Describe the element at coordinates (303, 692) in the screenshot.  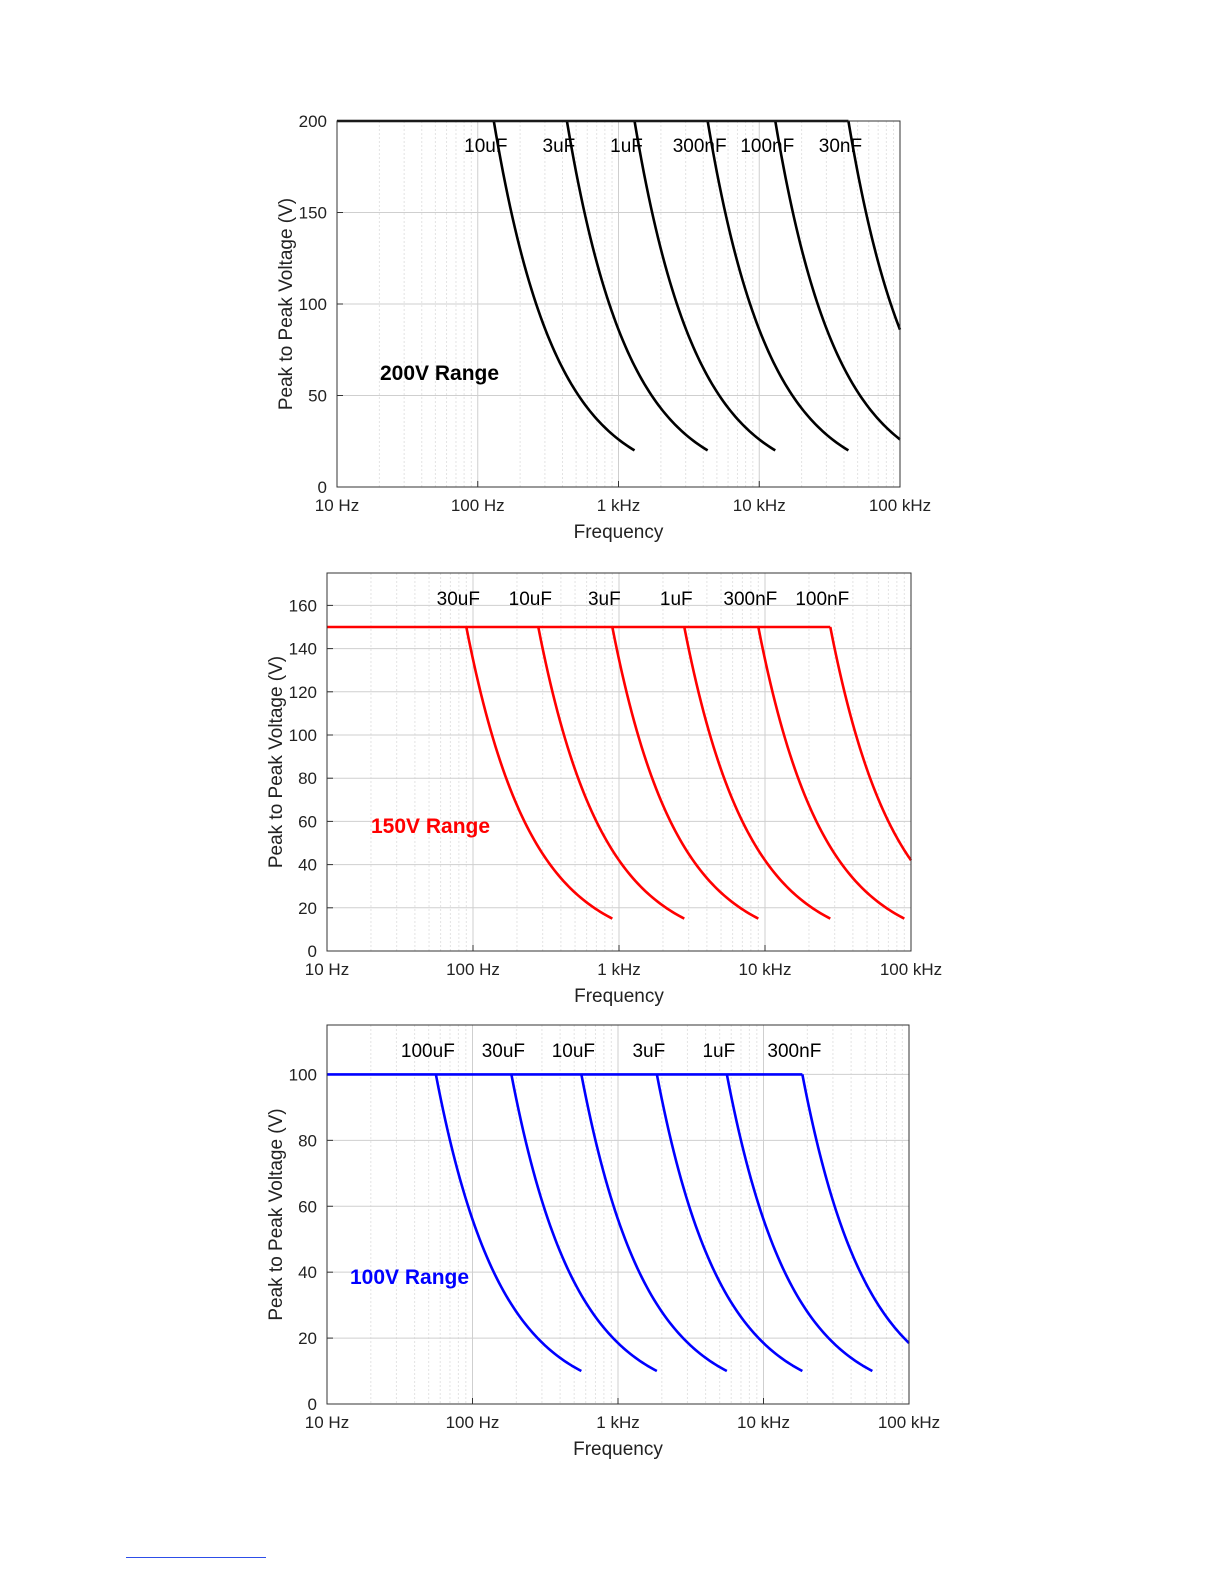
I see `y-tick-label: 120` at that location.